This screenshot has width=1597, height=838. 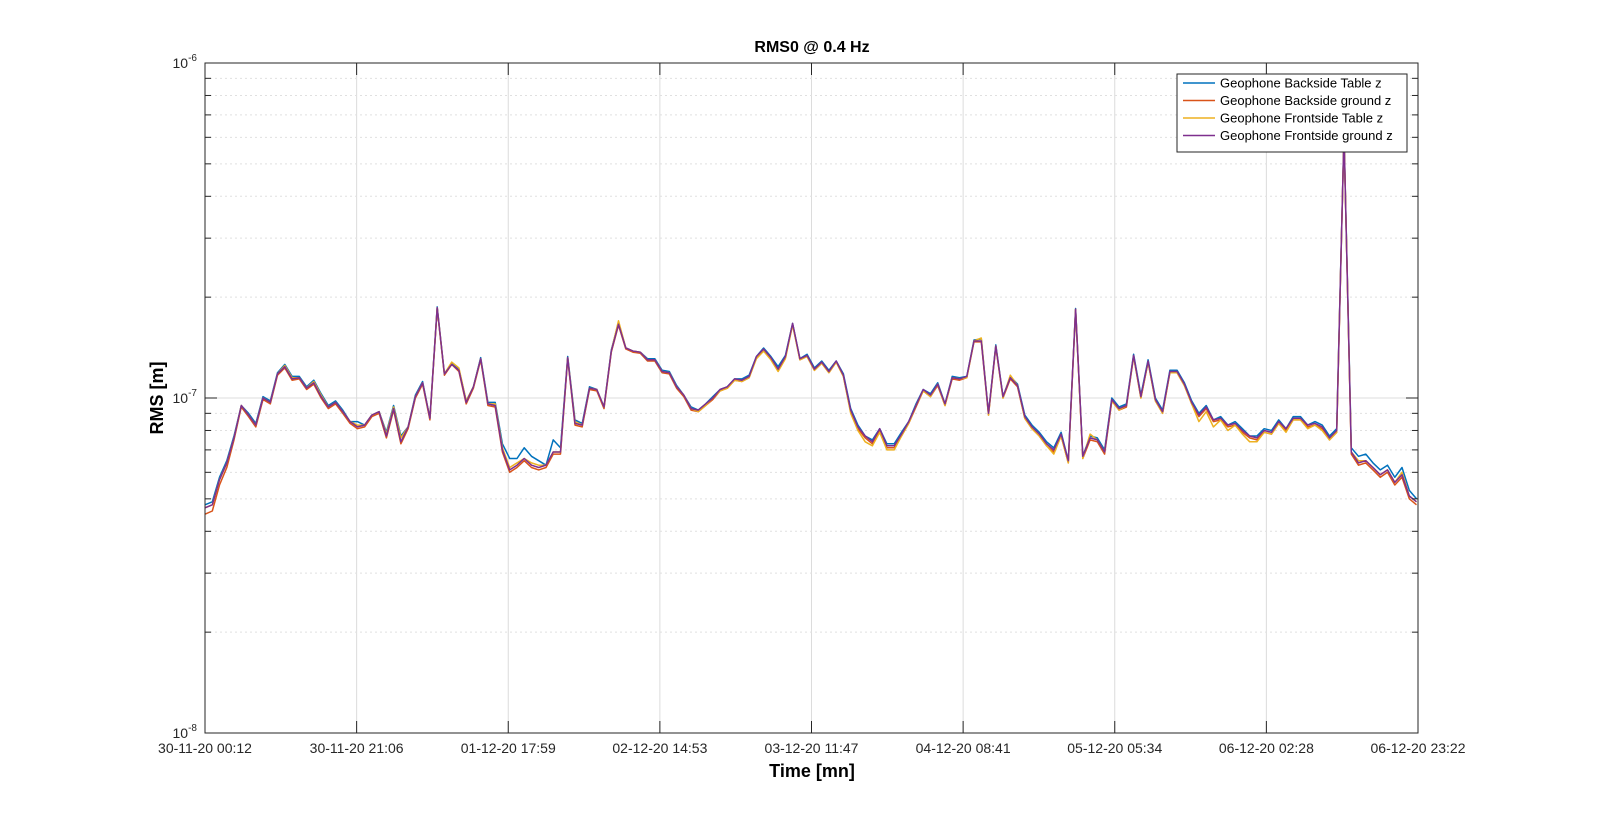 What do you see at coordinates (157, 398) in the screenshot?
I see `y-axis-label: RMS [m]` at bounding box center [157, 398].